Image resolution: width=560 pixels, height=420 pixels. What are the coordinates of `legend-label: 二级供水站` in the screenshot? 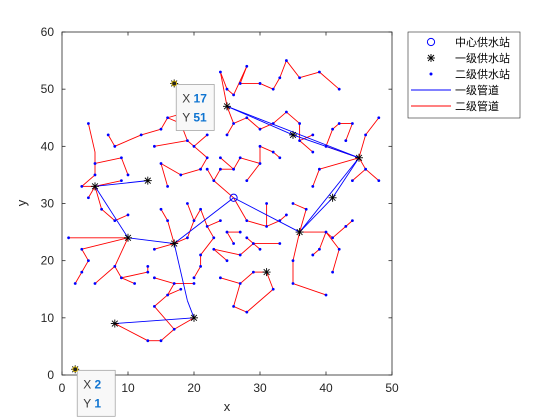 It's located at (482, 74).